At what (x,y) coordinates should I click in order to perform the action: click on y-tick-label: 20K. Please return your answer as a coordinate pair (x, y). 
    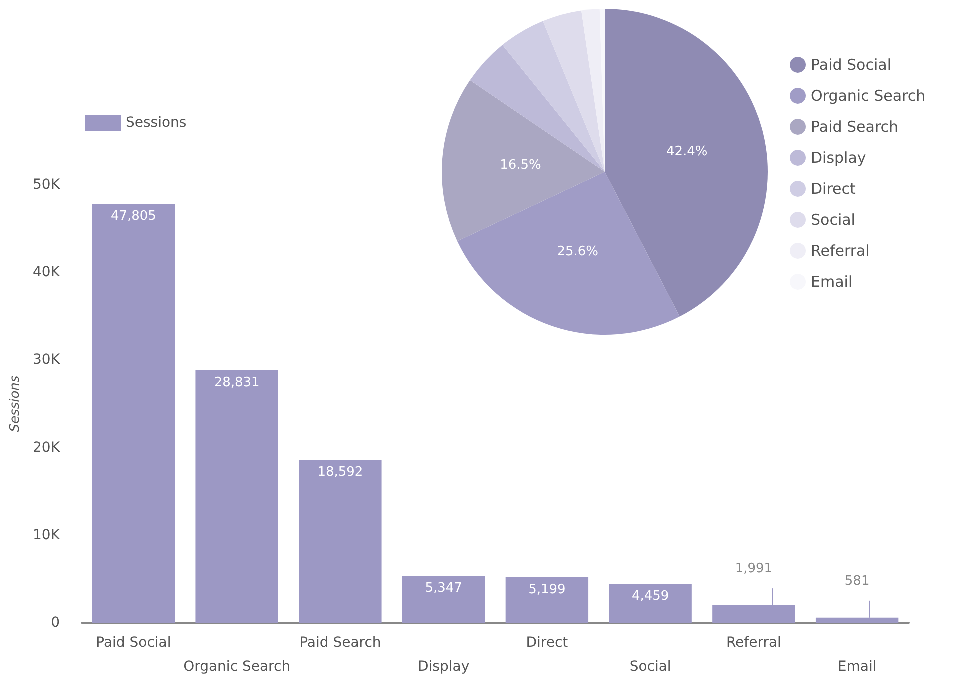
    Looking at the image, I should click on (47, 448).